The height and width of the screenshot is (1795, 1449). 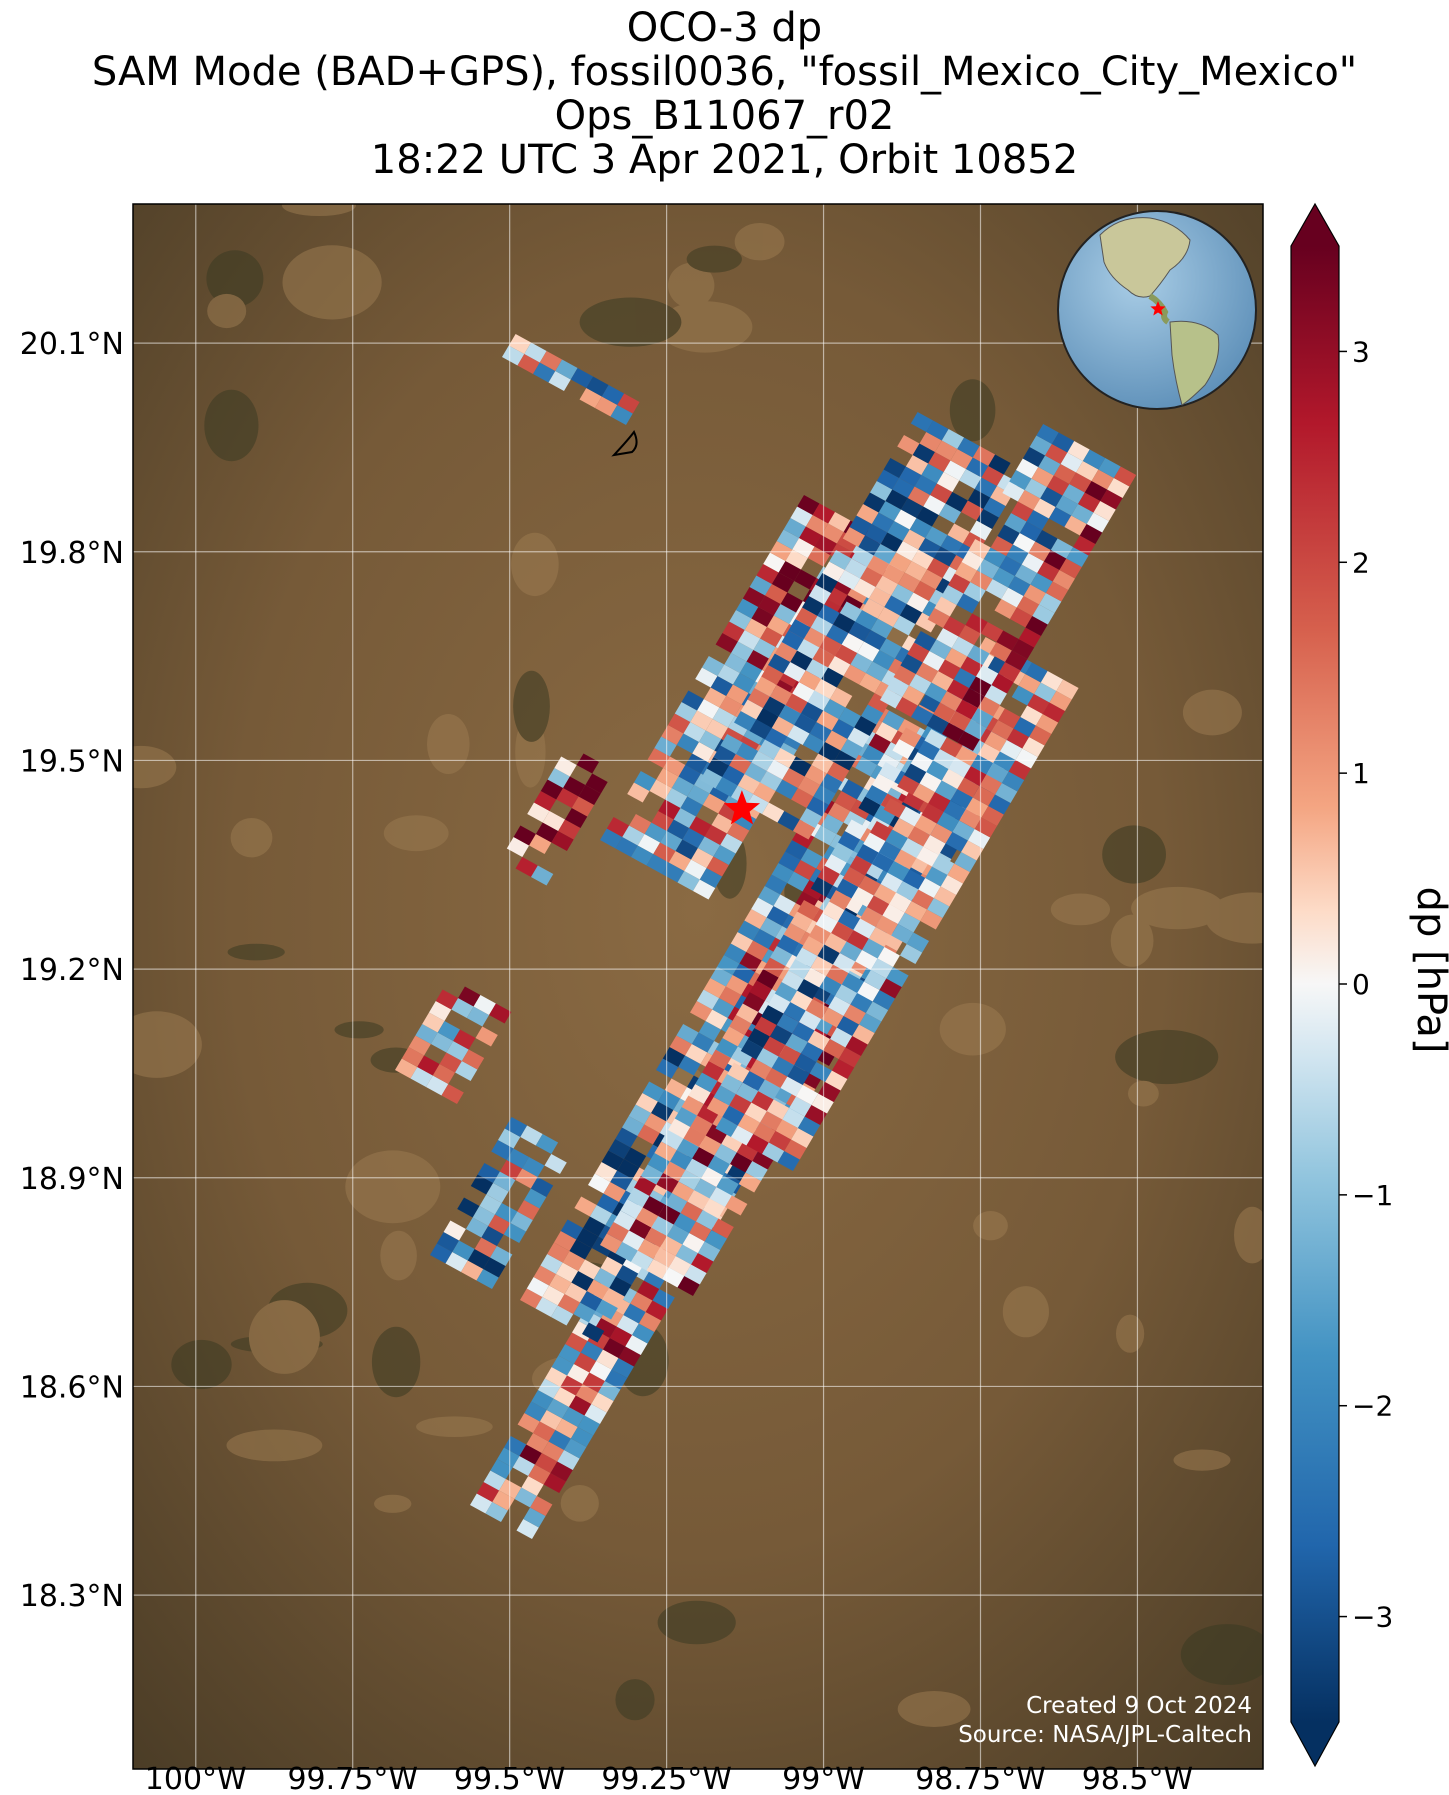 I want to click on y-tick-label: 19.2°N, so click(x=72, y=970).